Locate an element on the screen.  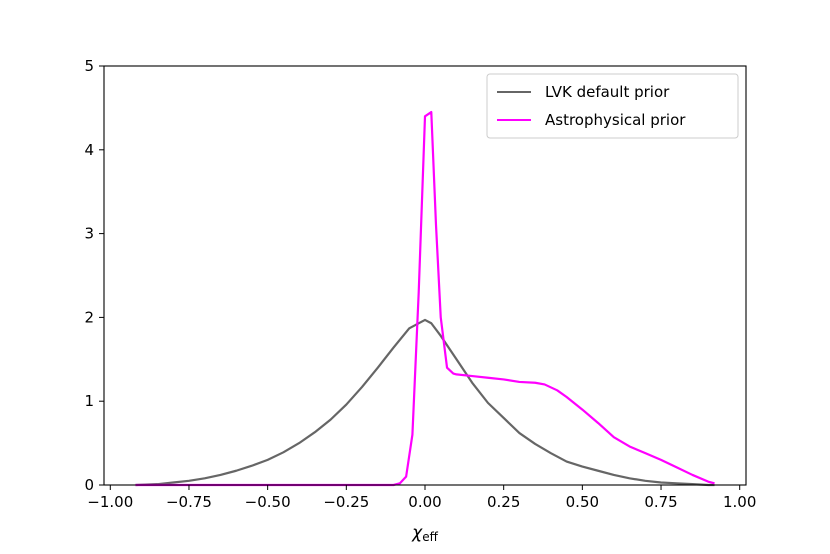
x-tick-label: 0.00 is located at coordinates (424, 502).